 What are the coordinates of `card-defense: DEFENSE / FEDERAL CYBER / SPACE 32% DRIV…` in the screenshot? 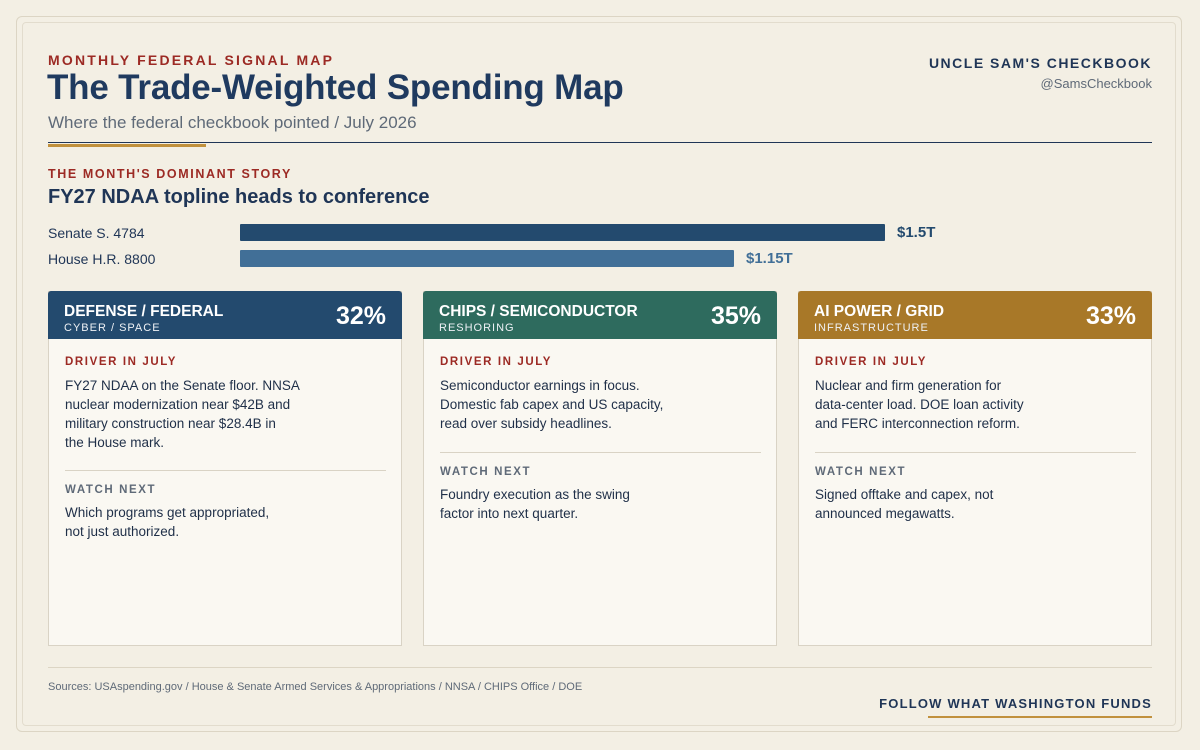 It's located at (225, 468).